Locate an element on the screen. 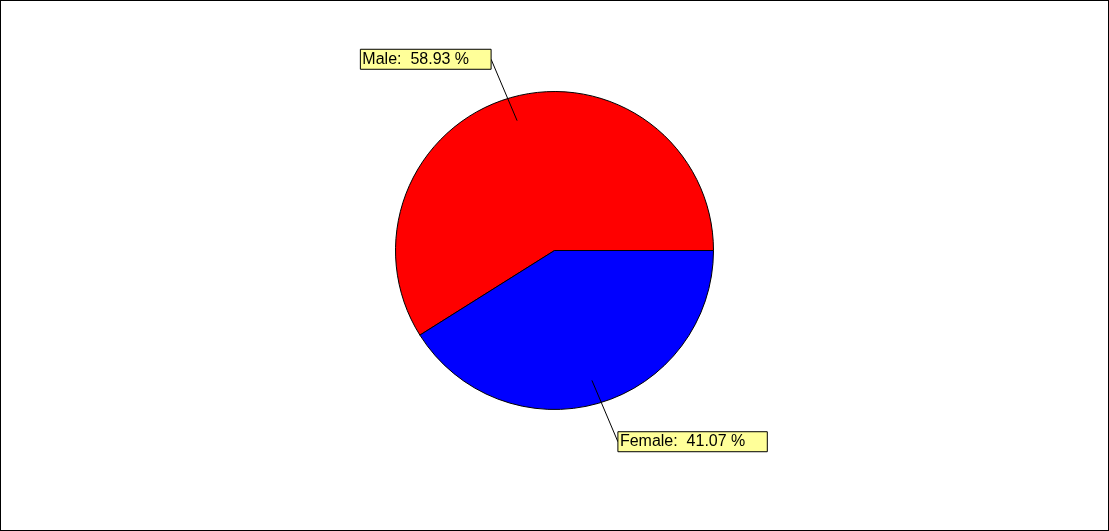  slice-label: Male: 58.93 % is located at coordinates (416, 58).